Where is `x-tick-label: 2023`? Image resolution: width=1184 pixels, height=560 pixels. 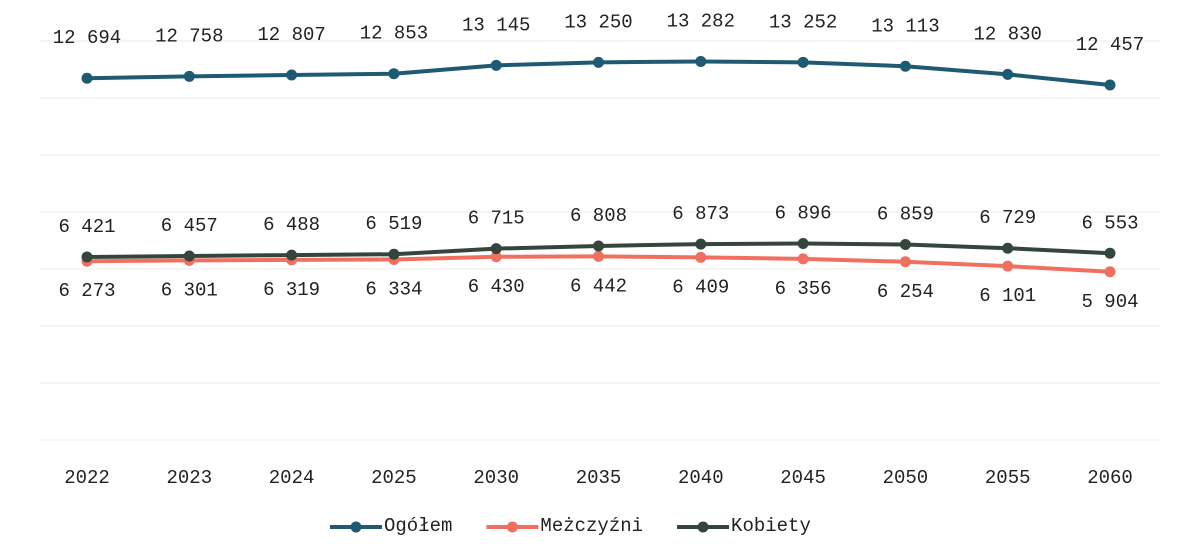
x-tick-label: 2023 is located at coordinates (189, 478).